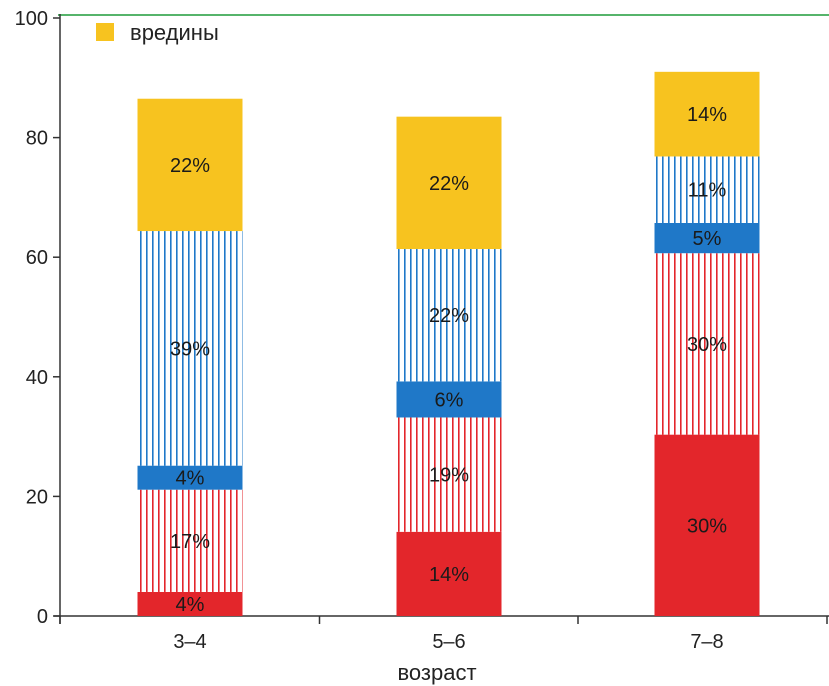  What do you see at coordinates (37, 497) in the screenshot?
I see `y-tick-label: 20` at bounding box center [37, 497].